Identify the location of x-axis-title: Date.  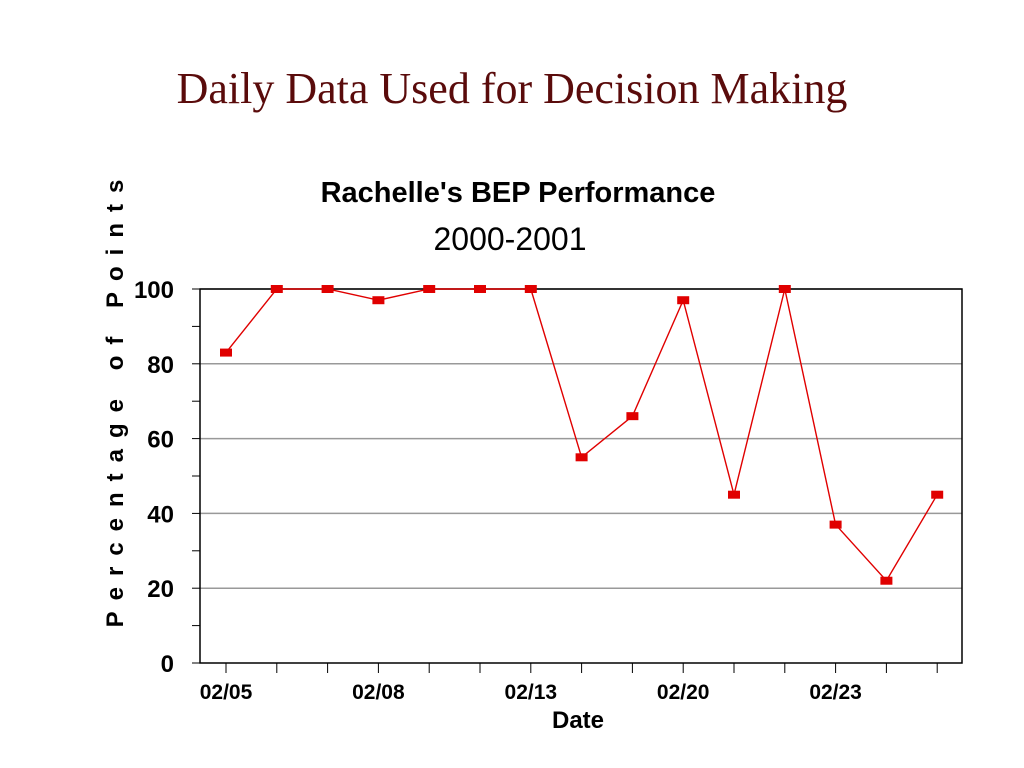
(578, 720).